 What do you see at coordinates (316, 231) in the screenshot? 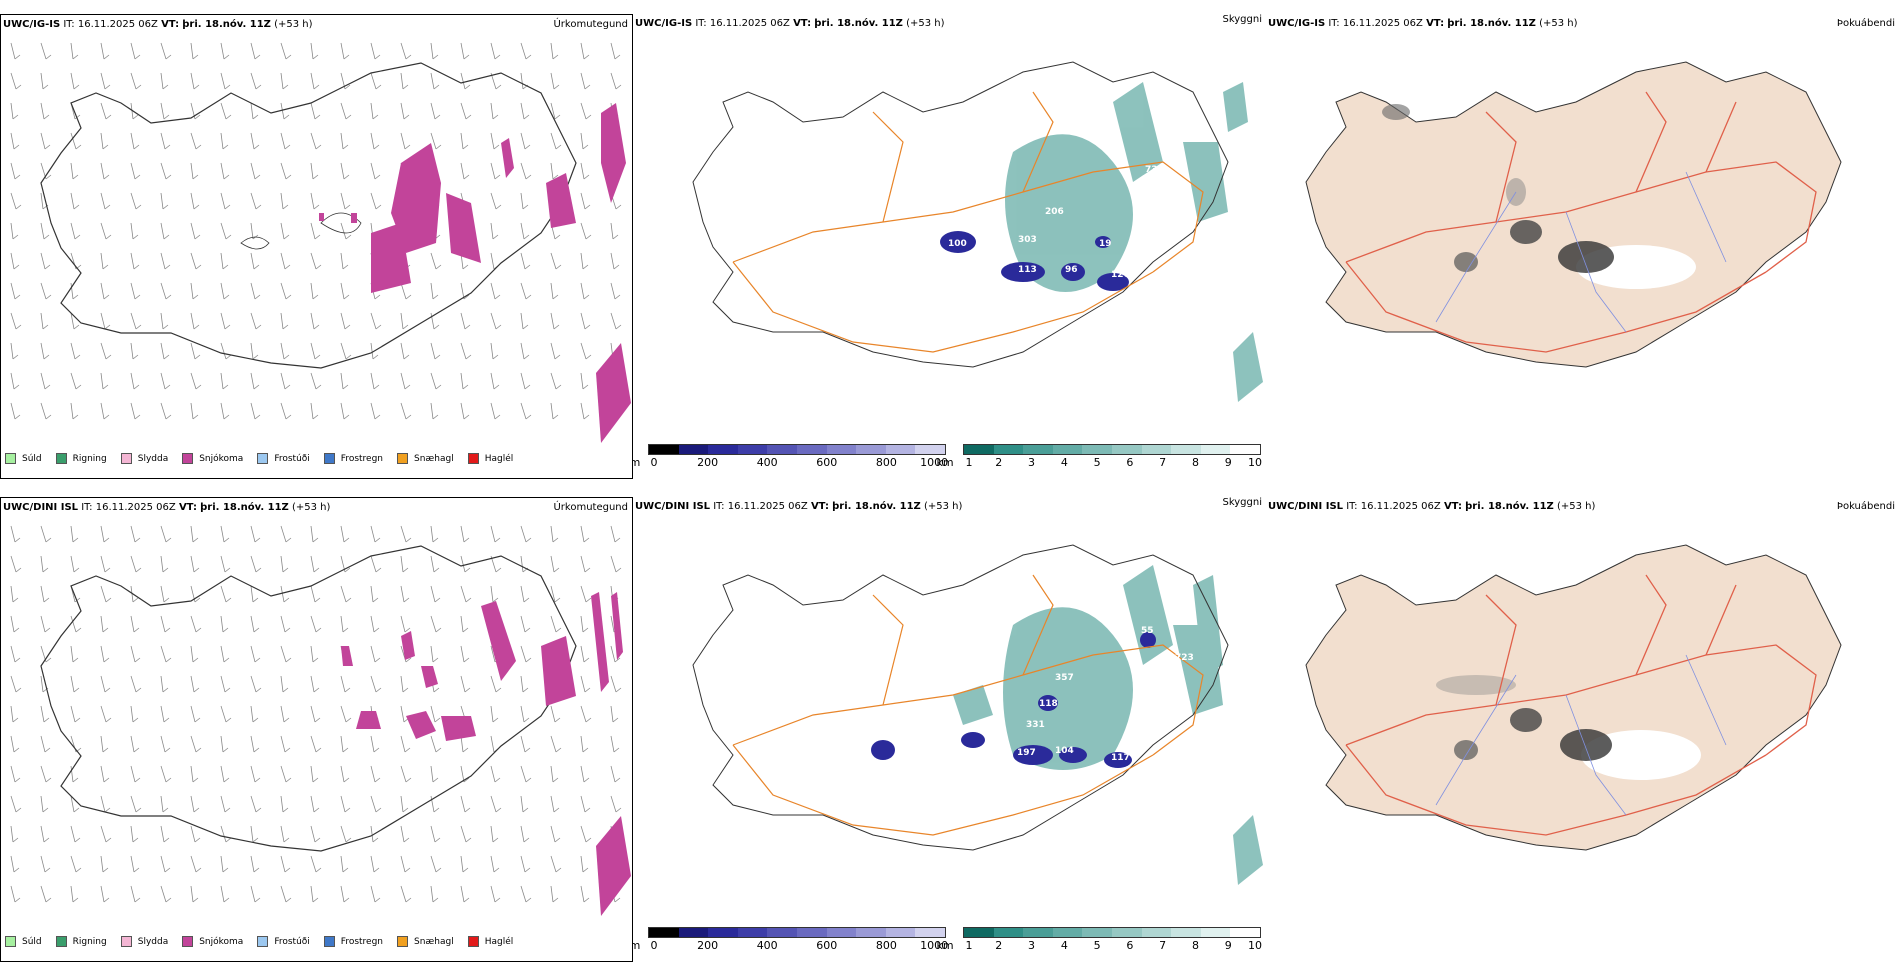
I see `wind-barbs` at bounding box center [316, 231].